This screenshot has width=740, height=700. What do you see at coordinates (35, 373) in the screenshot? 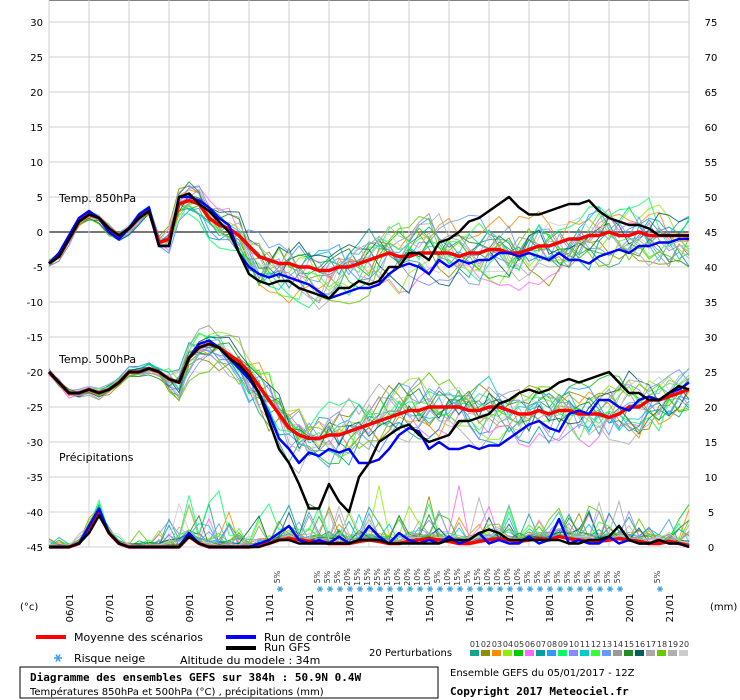
I see `left-tick-label: -20` at bounding box center [35, 373].